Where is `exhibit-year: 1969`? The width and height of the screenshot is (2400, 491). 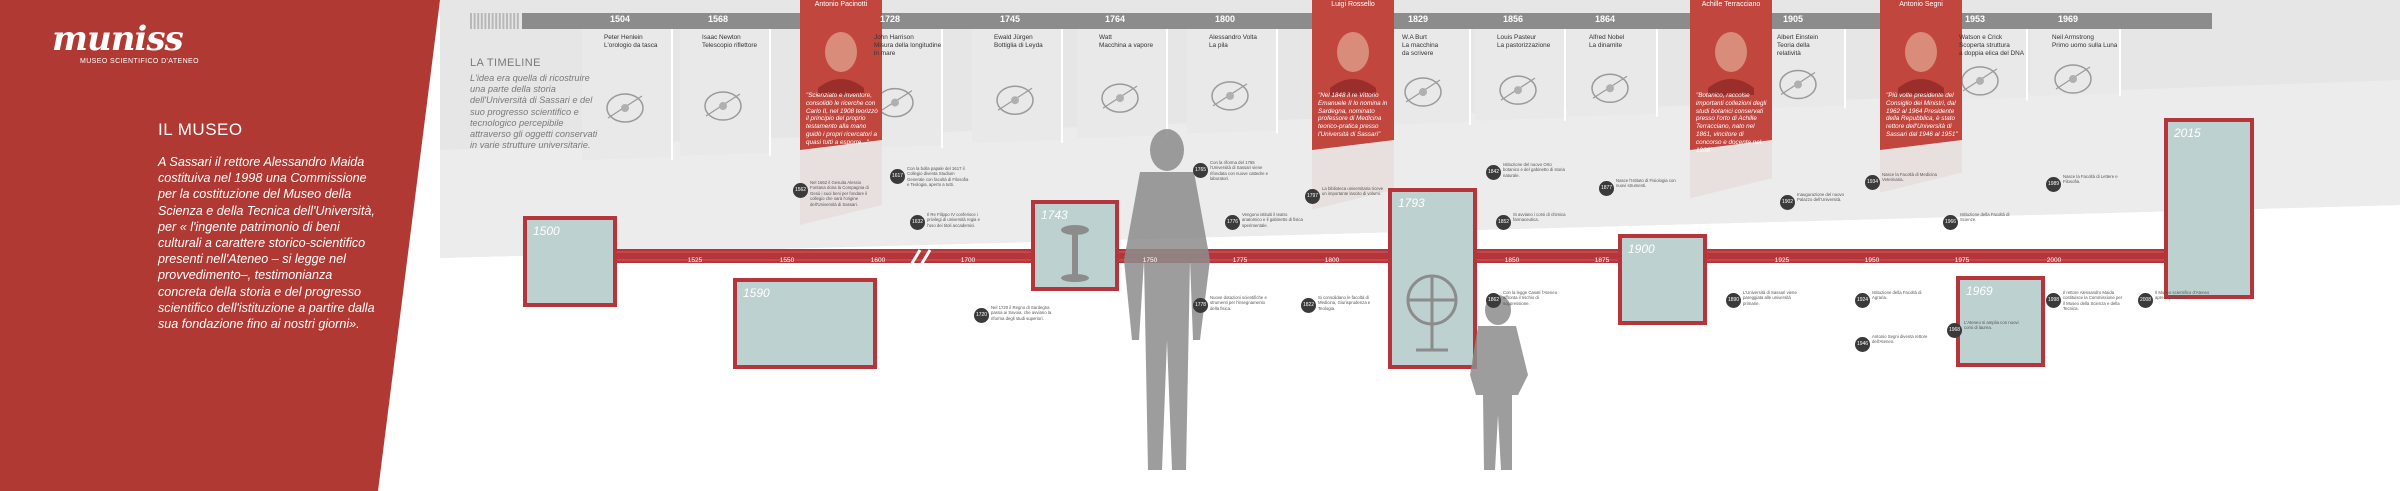
exhibit-year: 1969 is located at coordinates (1979, 291).